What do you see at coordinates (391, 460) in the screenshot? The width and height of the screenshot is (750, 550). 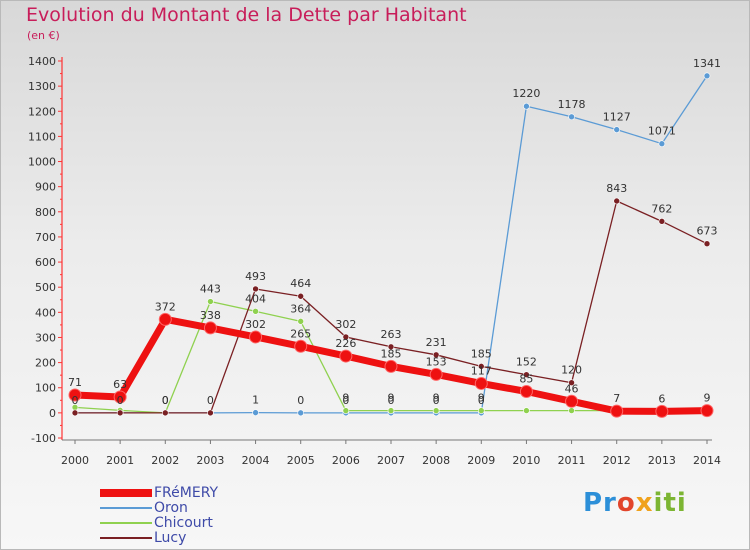 I see `x-tick-label: 2007` at bounding box center [391, 460].